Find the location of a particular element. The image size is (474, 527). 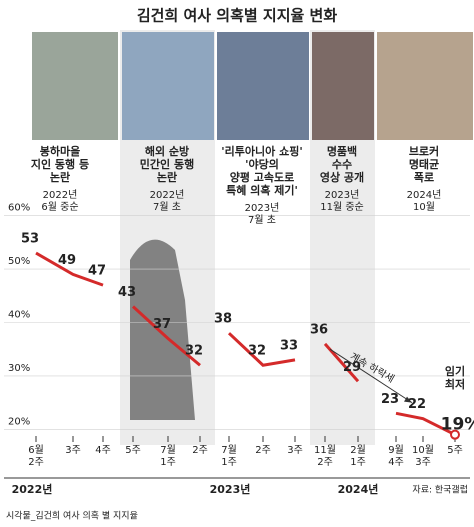

chart-title: 김건희 여사 의혹별 지지율 변화 is located at coordinates (237, 16).